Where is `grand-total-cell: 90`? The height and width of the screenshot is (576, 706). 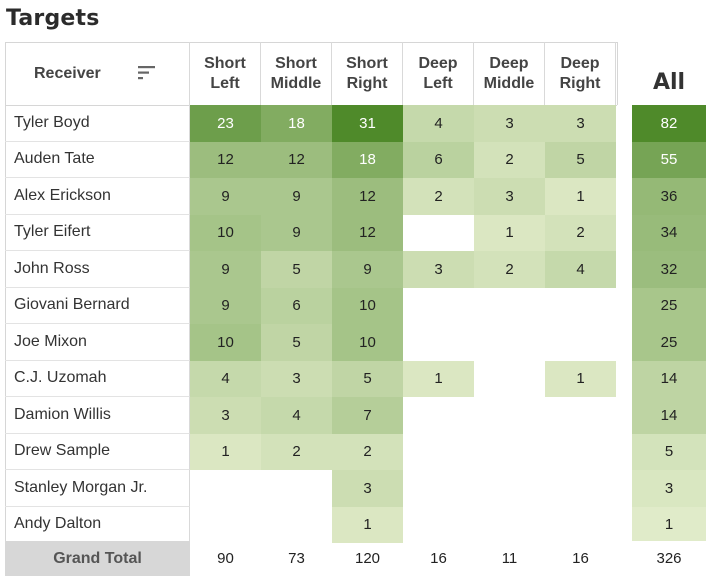 grand-total-cell: 90 is located at coordinates (225, 558).